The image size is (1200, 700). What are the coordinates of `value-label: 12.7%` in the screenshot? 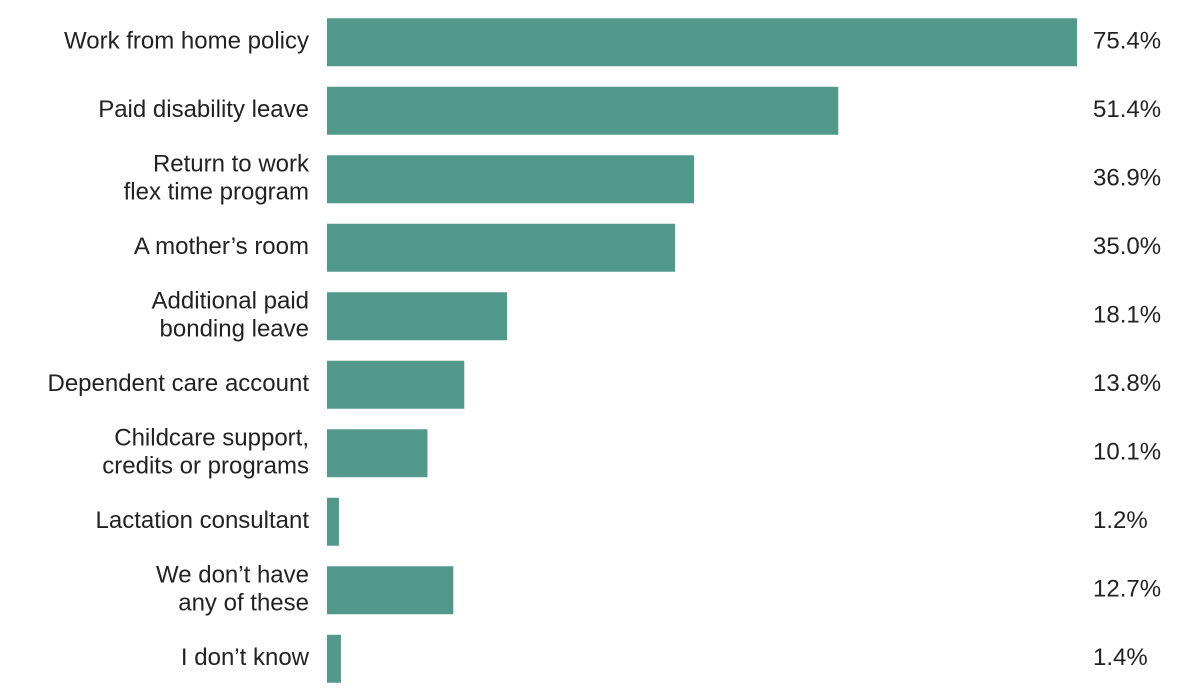 It's located at (1127, 589).